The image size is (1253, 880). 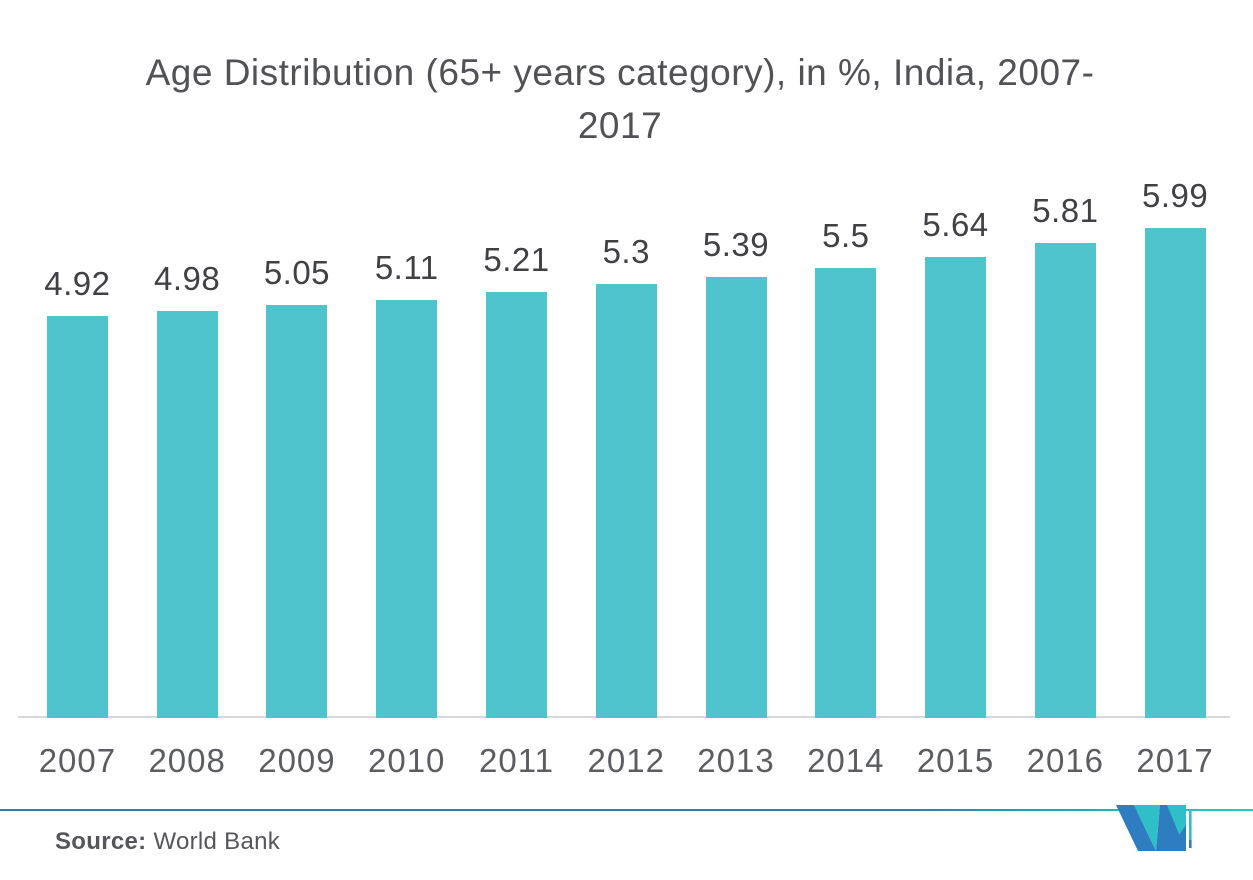 I want to click on bar-value-label: 5.11, so click(x=406, y=267).